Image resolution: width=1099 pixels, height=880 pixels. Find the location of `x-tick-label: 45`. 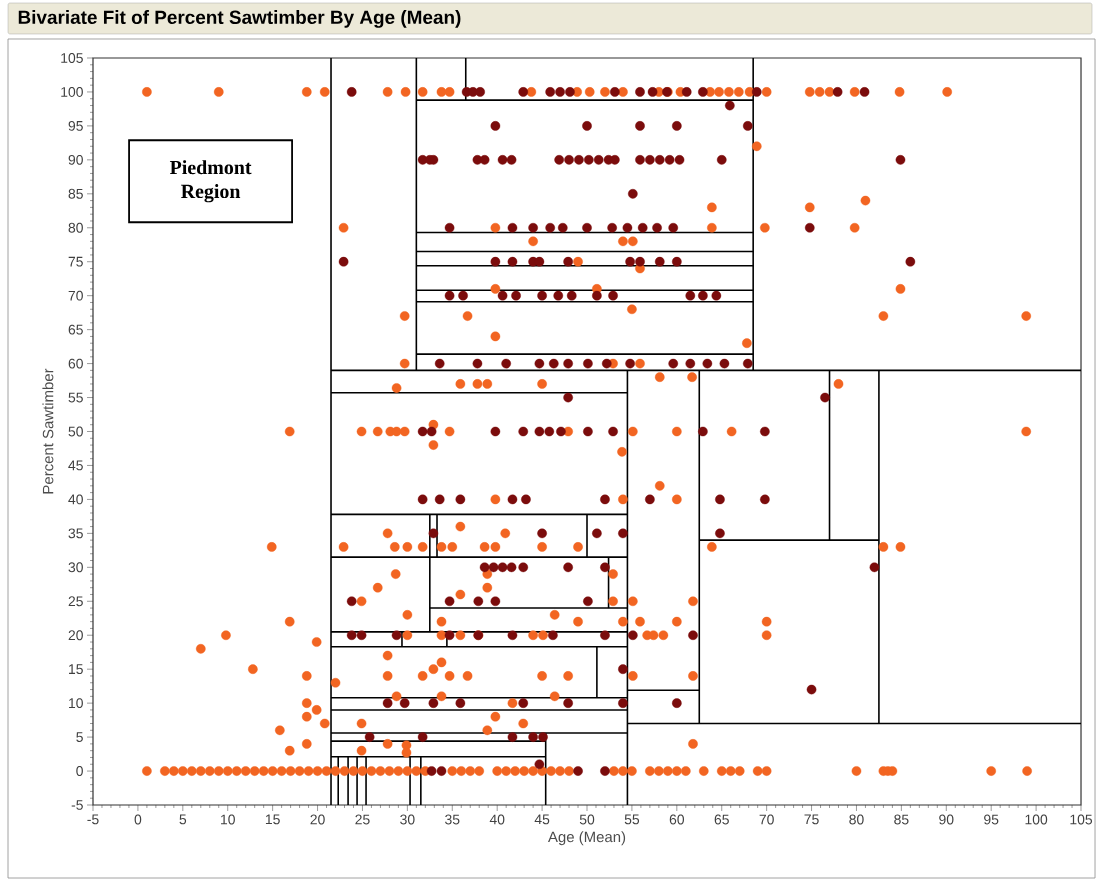

x-tick-label: 45 is located at coordinates (542, 819).